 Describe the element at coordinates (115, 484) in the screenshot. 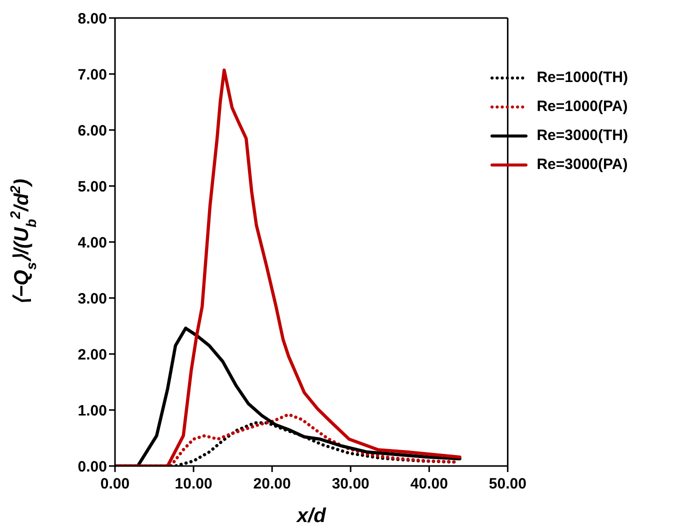

I see `x-tick-label: 0.00` at that location.